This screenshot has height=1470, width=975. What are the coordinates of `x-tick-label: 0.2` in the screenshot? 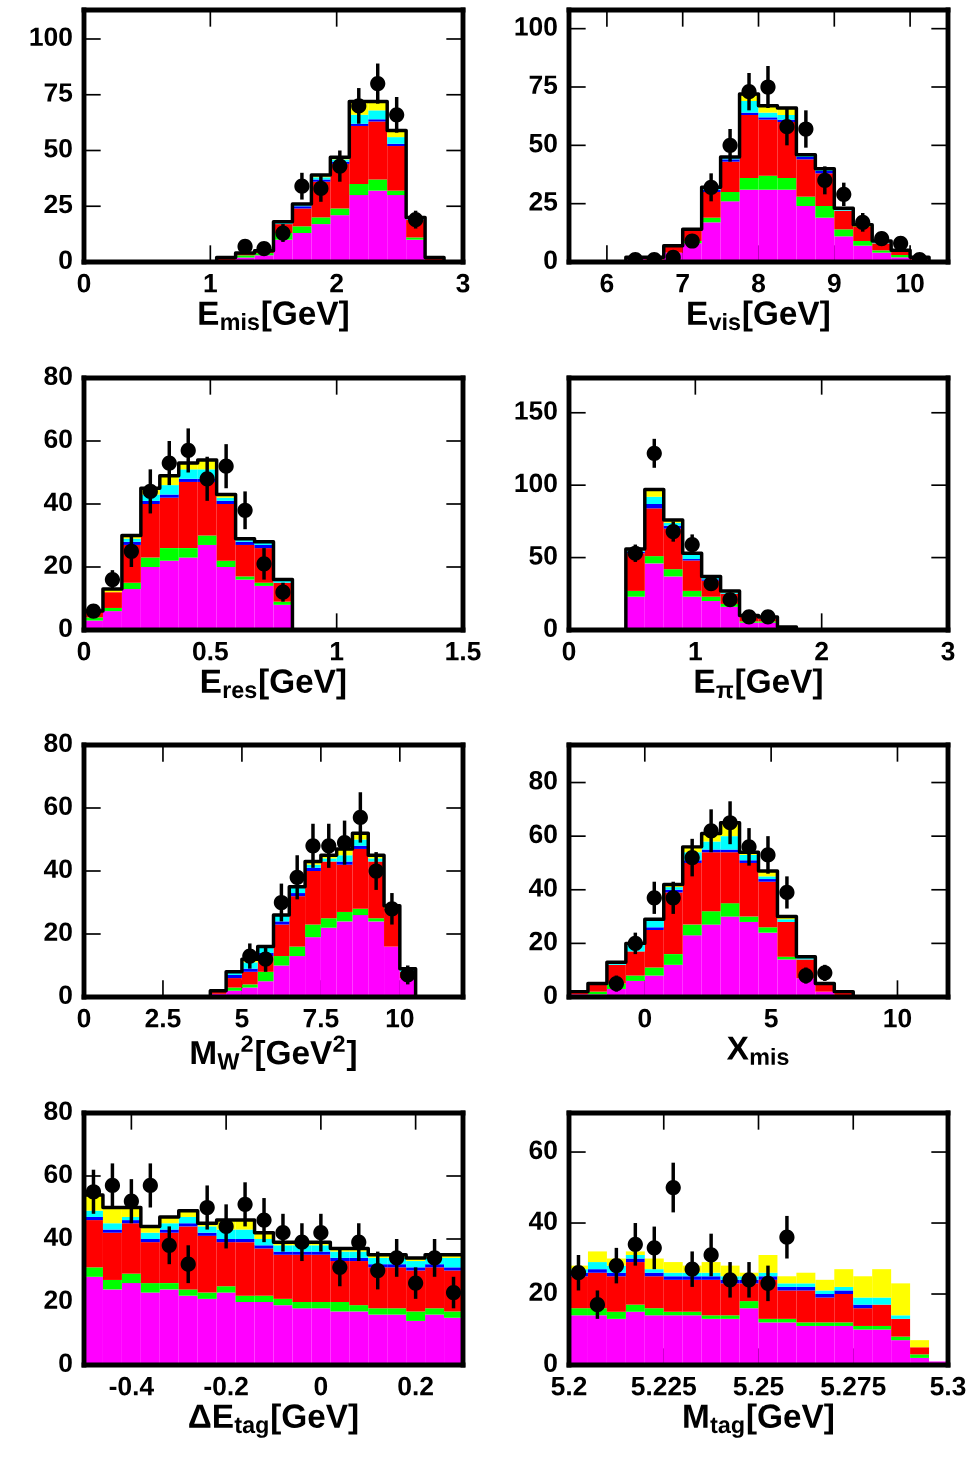 It's located at (415, 1386).